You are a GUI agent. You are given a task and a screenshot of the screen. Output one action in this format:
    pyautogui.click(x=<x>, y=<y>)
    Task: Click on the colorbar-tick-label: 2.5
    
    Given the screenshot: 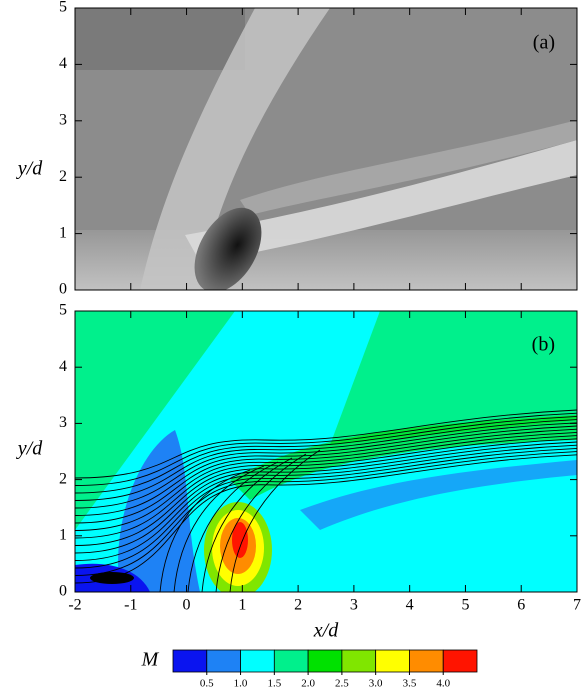 What is the action you would take?
    pyautogui.click(x=342, y=684)
    